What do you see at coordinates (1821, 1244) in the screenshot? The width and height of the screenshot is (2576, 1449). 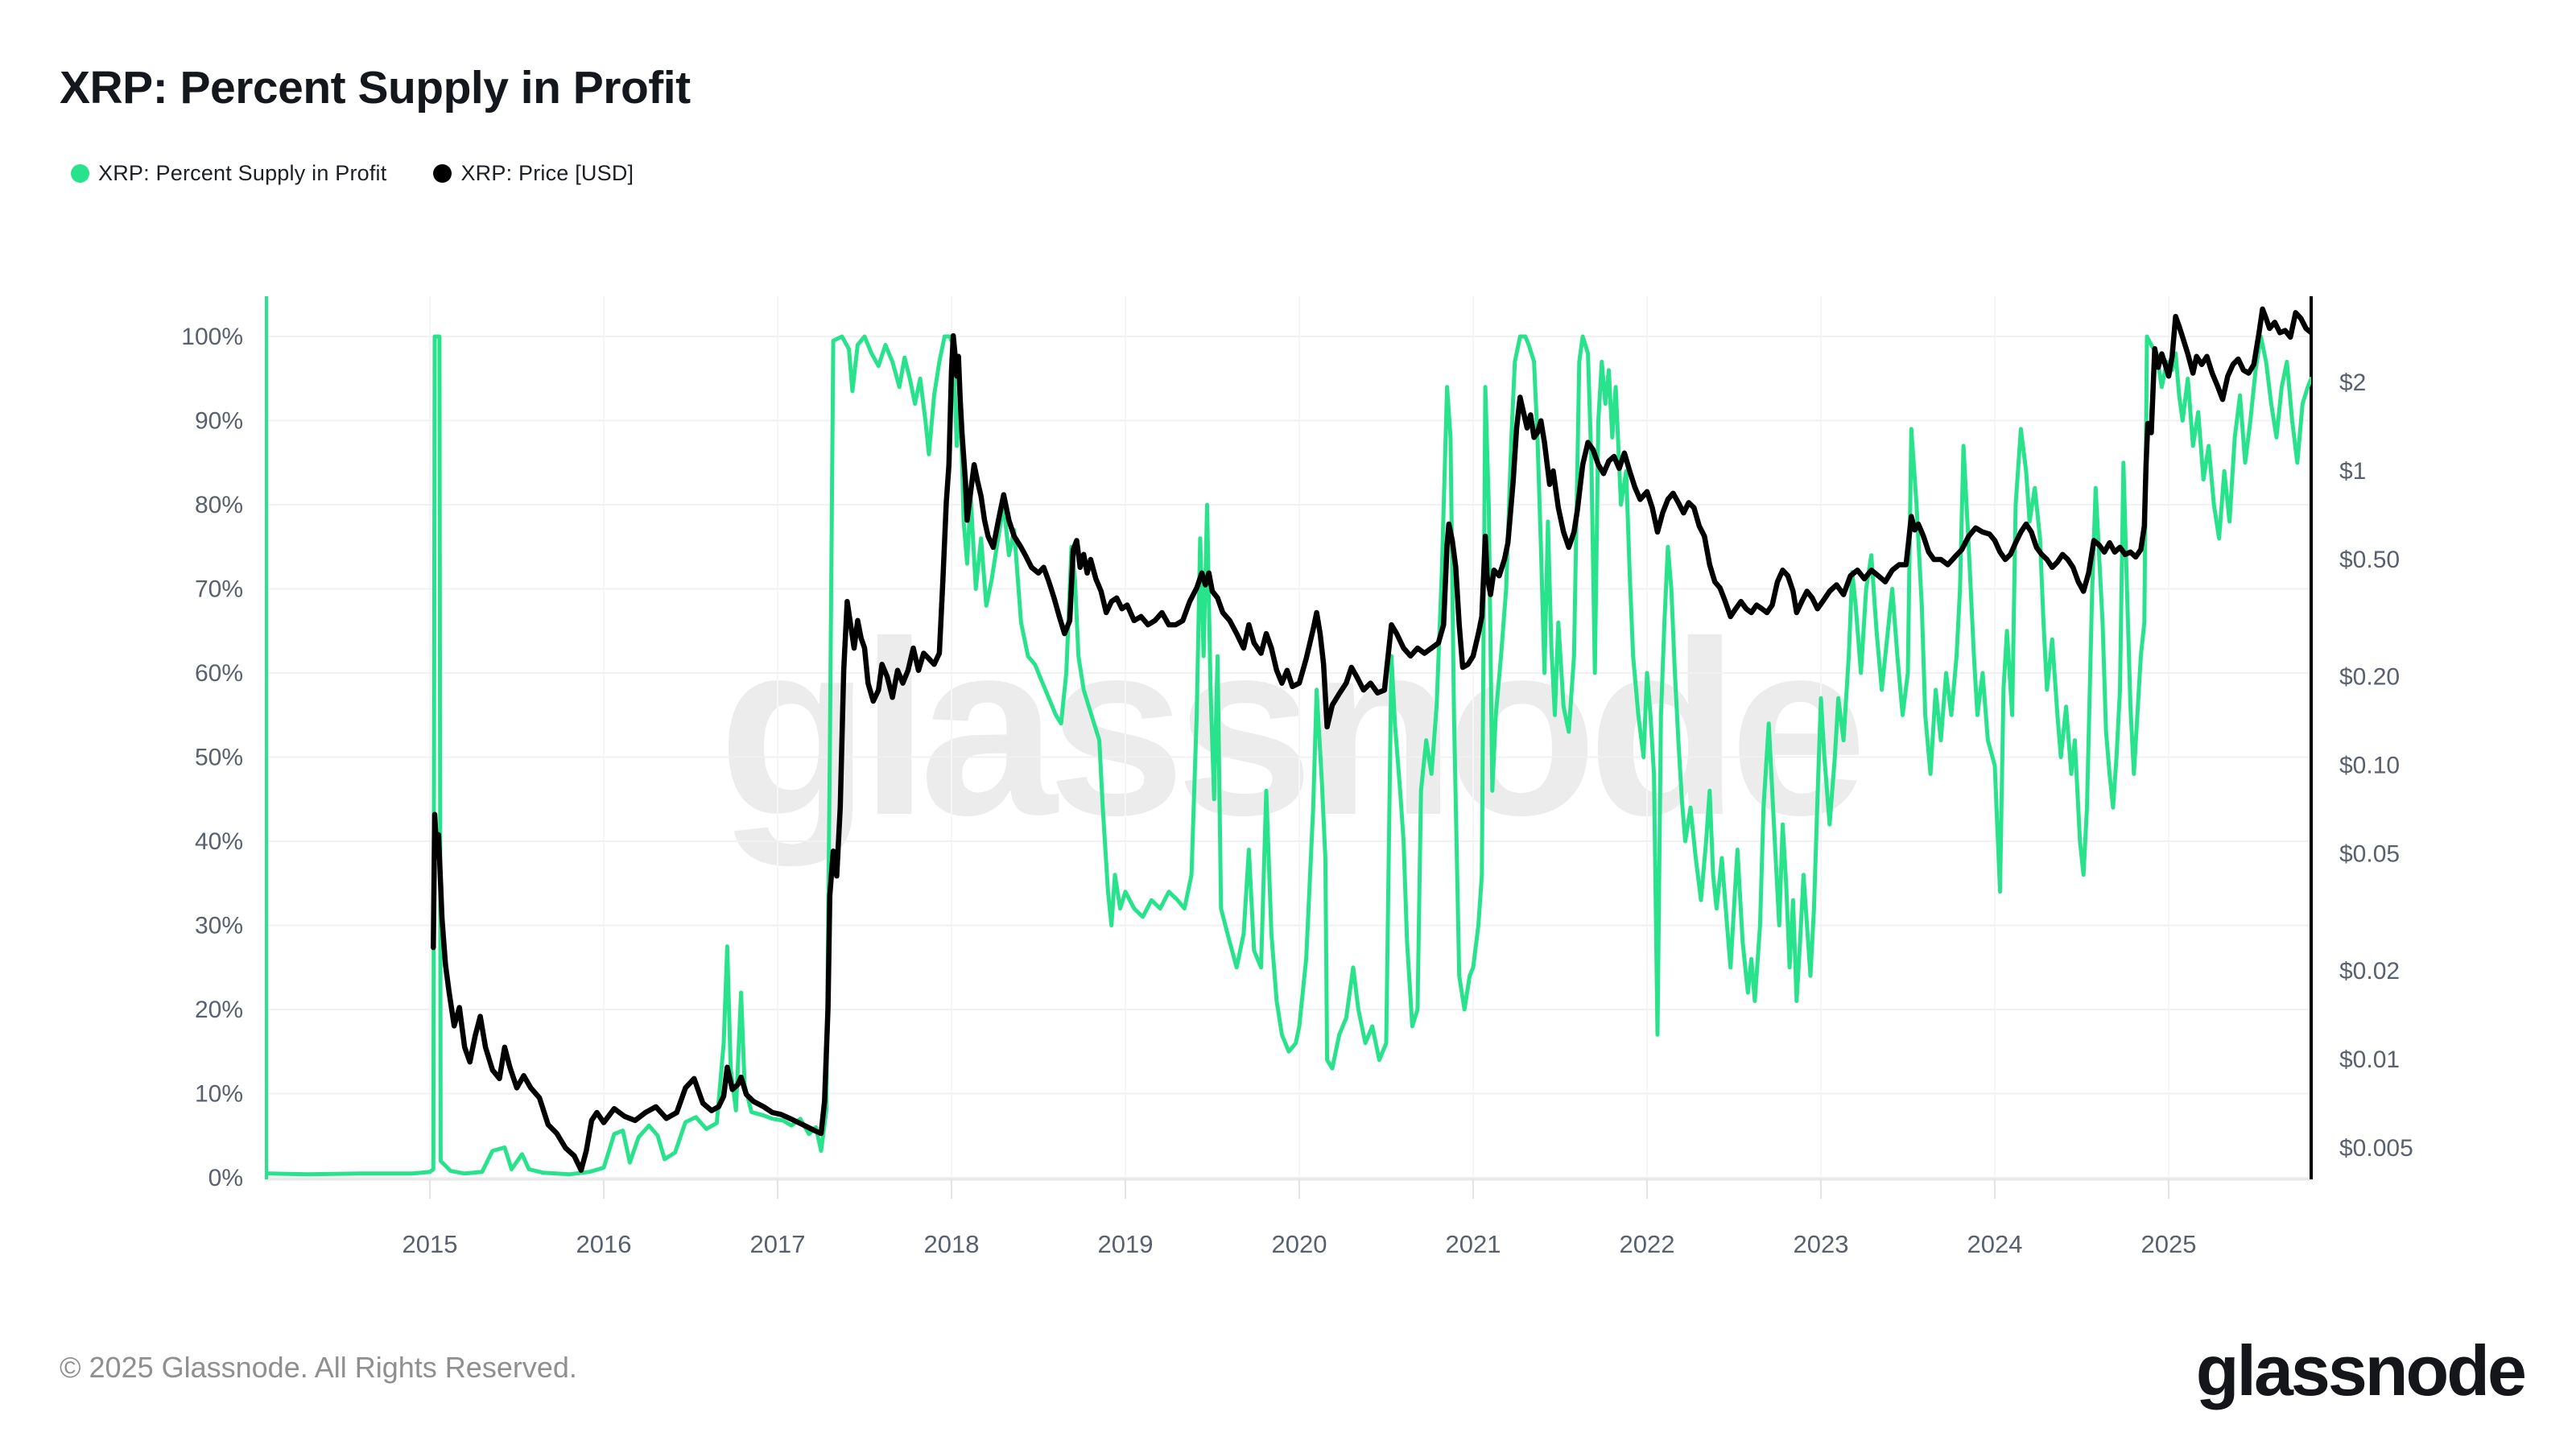 I see `x-axis-tick-label: 2023` at bounding box center [1821, 1244].